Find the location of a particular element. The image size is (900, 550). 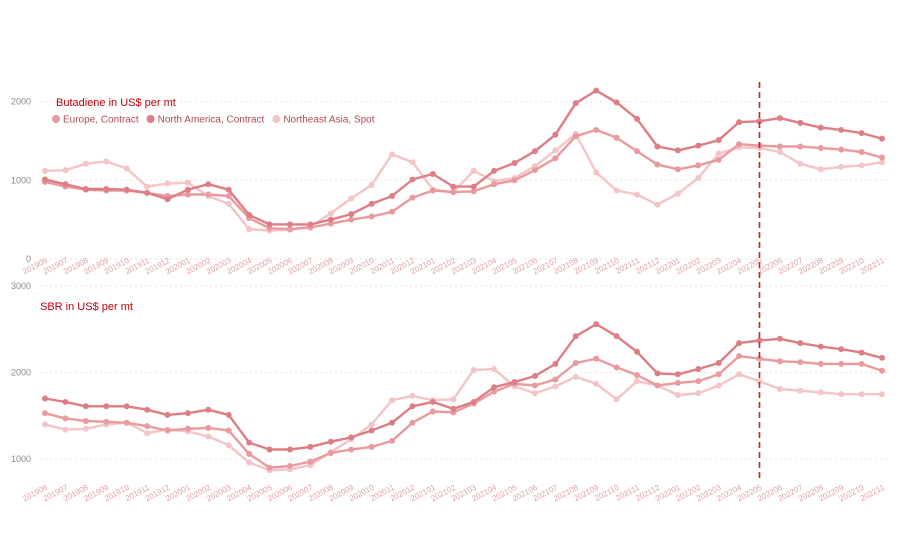

sbr-title: SBR in US$ per mt is located at coordinates (86, 307).